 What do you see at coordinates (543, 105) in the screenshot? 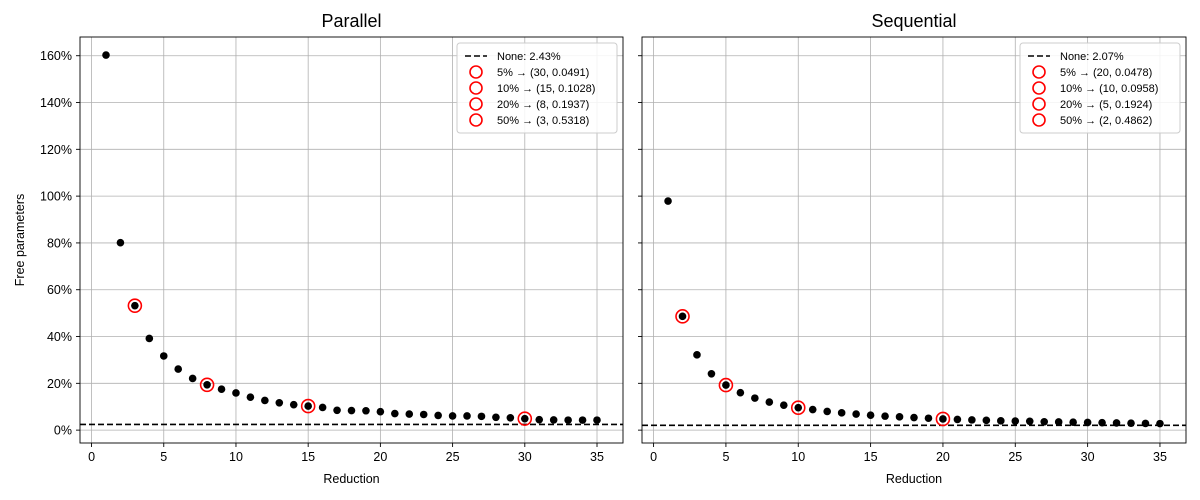
I see `legend-label: 20% → (8, 0.1937)` at bounding box center [543, 105].